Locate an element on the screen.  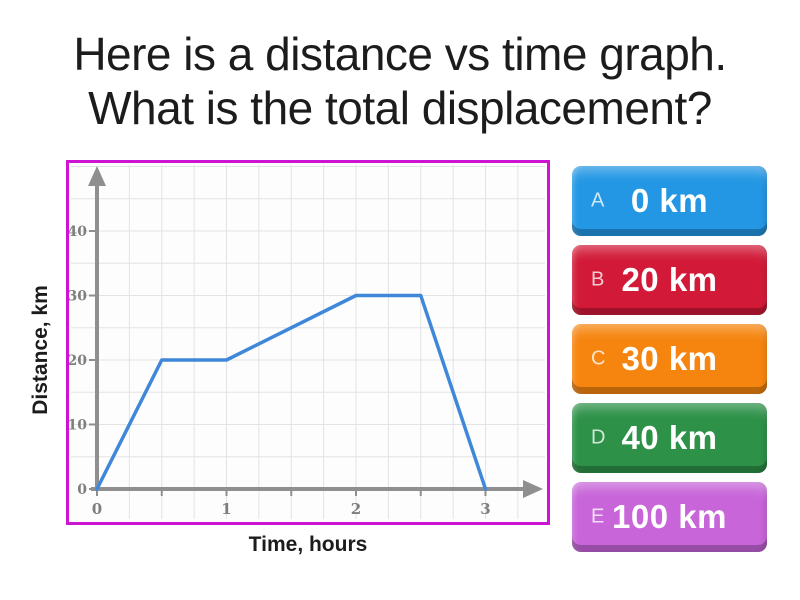
answer-letter-a: A is located at coordinates (598, 200).